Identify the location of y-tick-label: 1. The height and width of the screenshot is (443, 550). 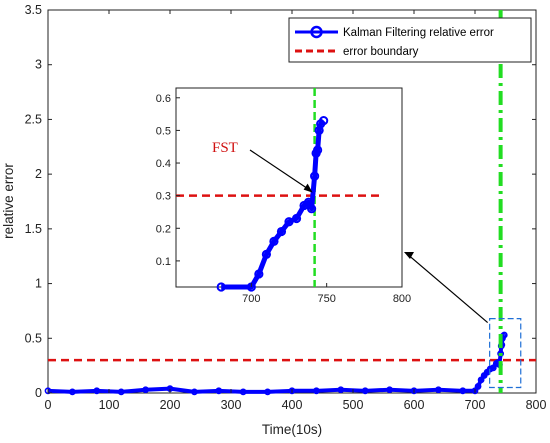
(38, 284).